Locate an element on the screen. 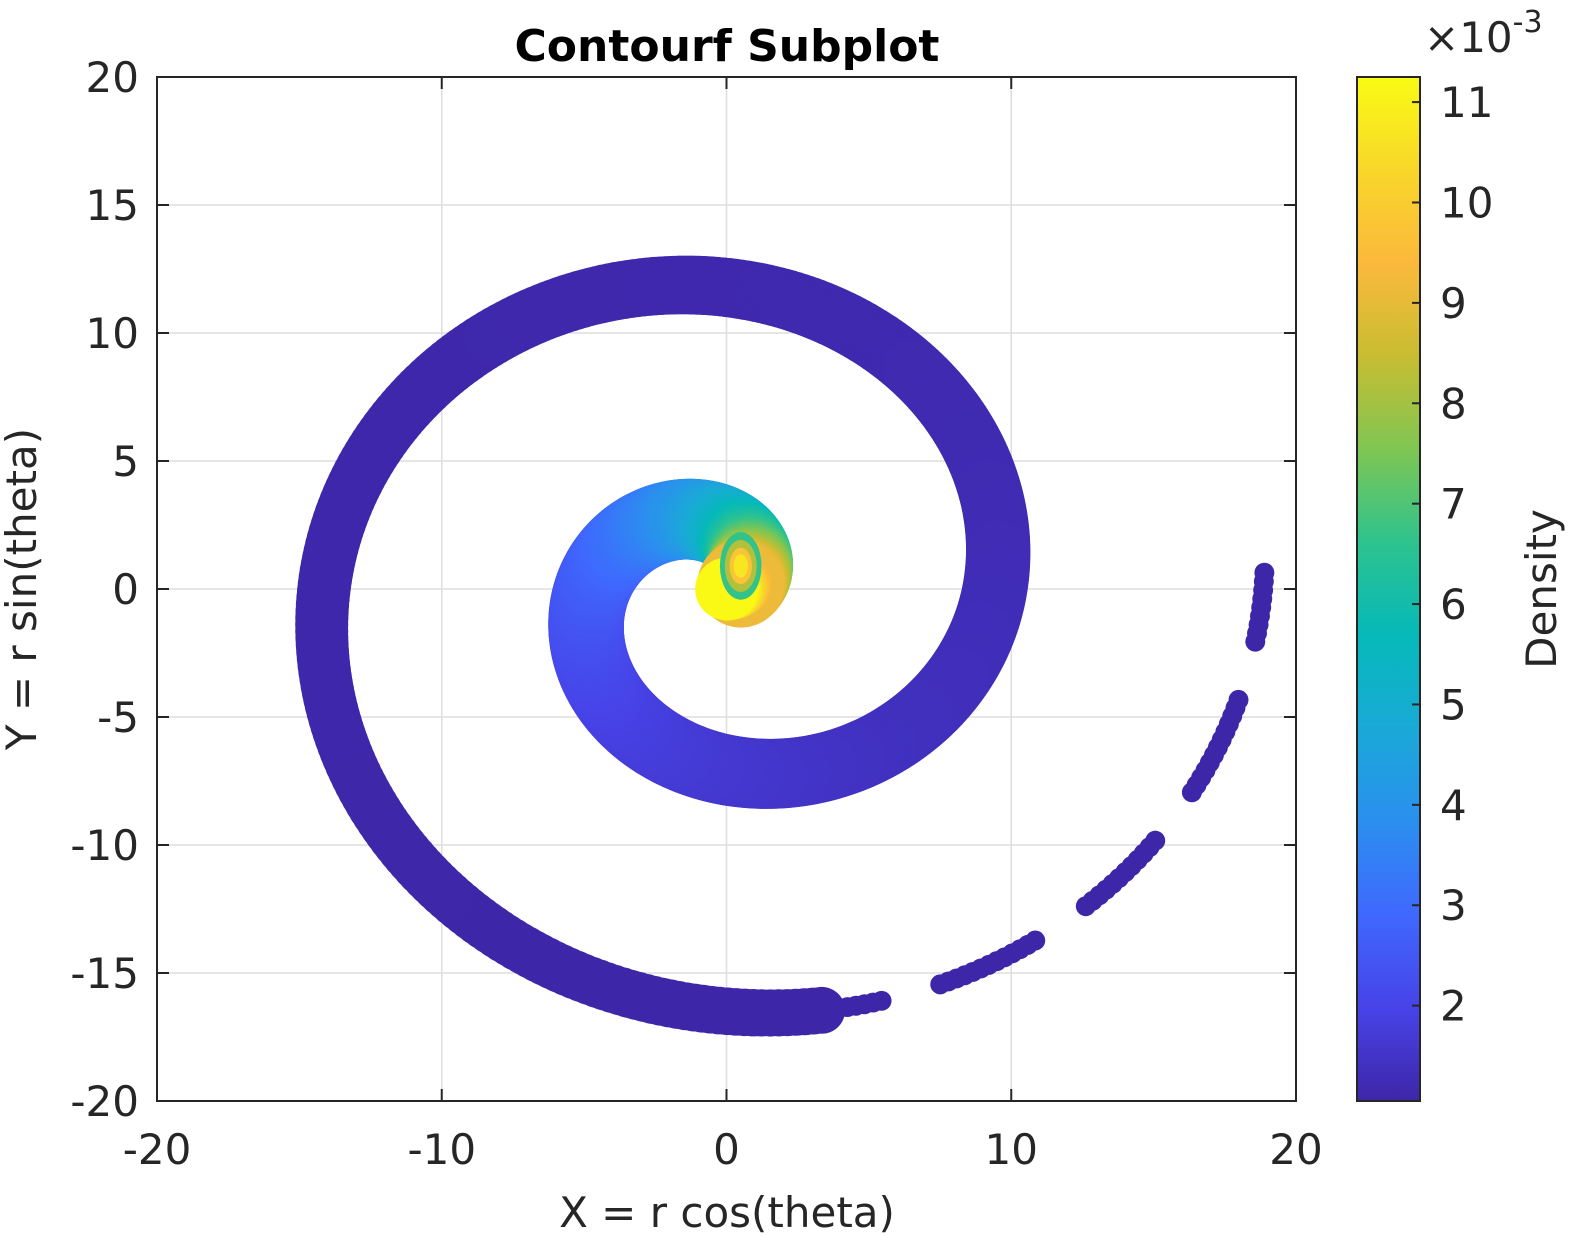  y-tick-label: 10 is located at coordinates (112, 333).